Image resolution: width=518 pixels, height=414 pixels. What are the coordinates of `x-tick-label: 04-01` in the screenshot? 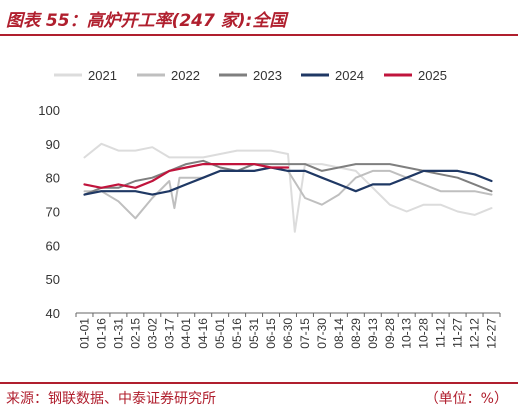 It's located at (186, 333).